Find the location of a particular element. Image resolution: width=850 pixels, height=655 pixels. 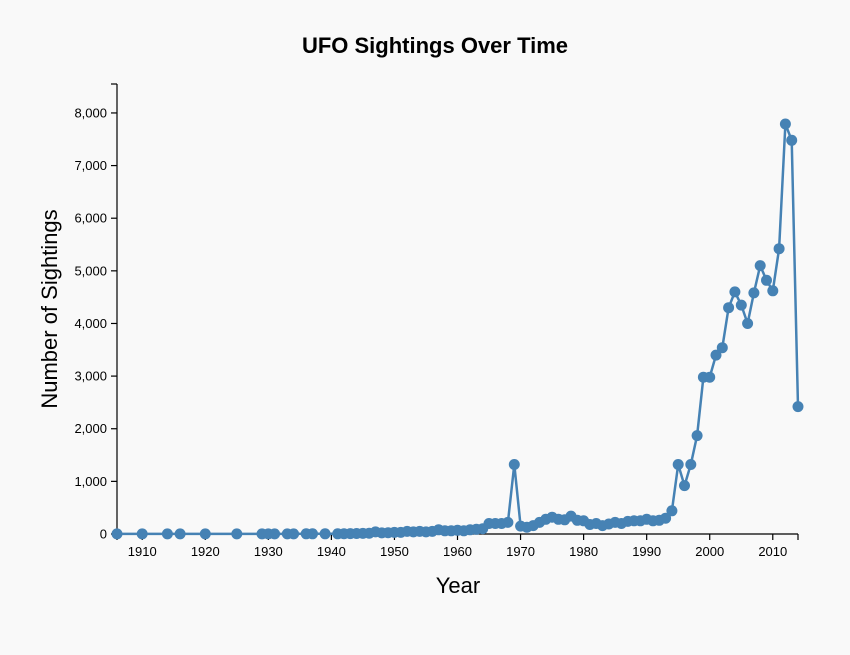

y-tick-label: 7,000 is located at coordinates (90, 165).